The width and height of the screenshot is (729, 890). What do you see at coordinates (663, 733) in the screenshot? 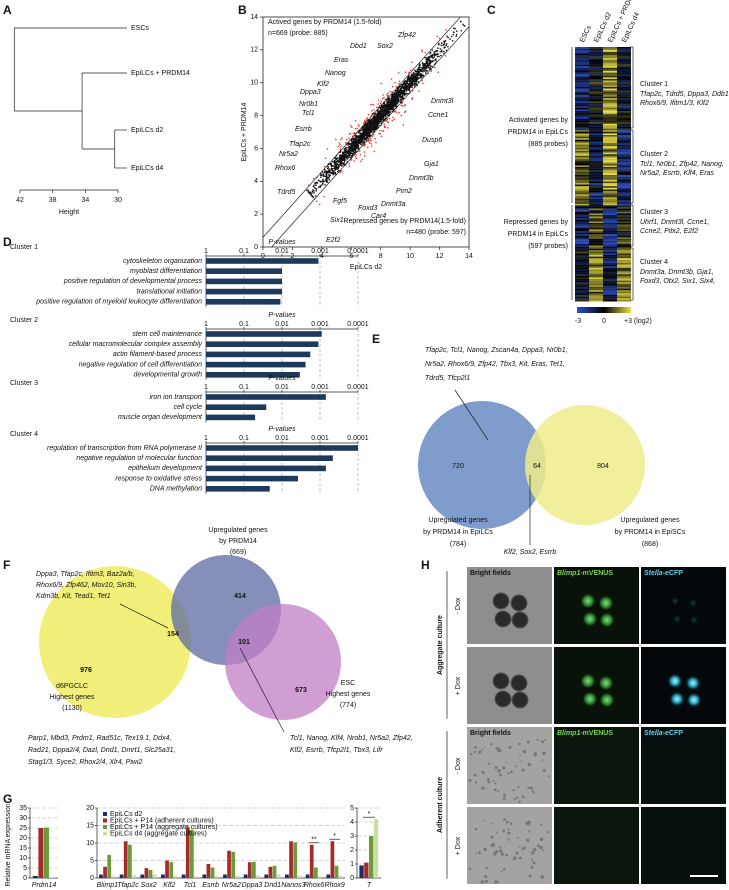
I see `column-header: Stella-eCFP` at bounding box center [663, 733].